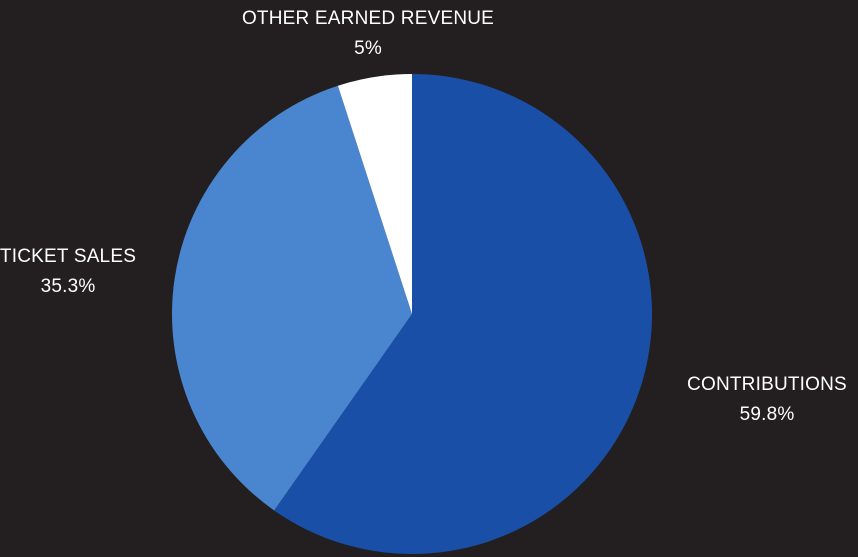 Image resolution: width=858 pixels, height=557 pixels. Describe the element at coordinates (767, 414) in the screenshot. I see `slice-value-contributions: 59.8%` at that location.